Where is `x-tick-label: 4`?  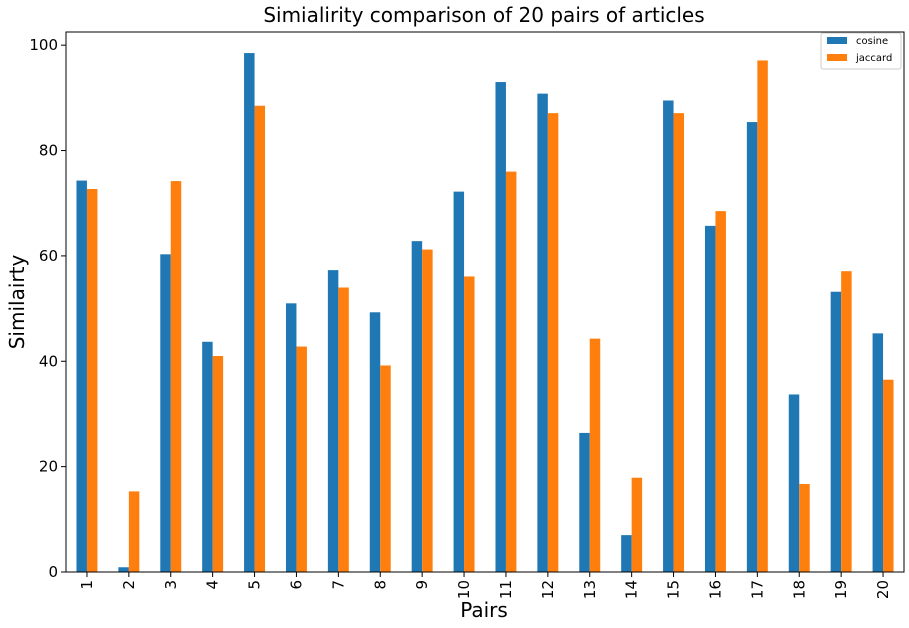 x-tick-label: 4 is located at coordinates (213, 585).